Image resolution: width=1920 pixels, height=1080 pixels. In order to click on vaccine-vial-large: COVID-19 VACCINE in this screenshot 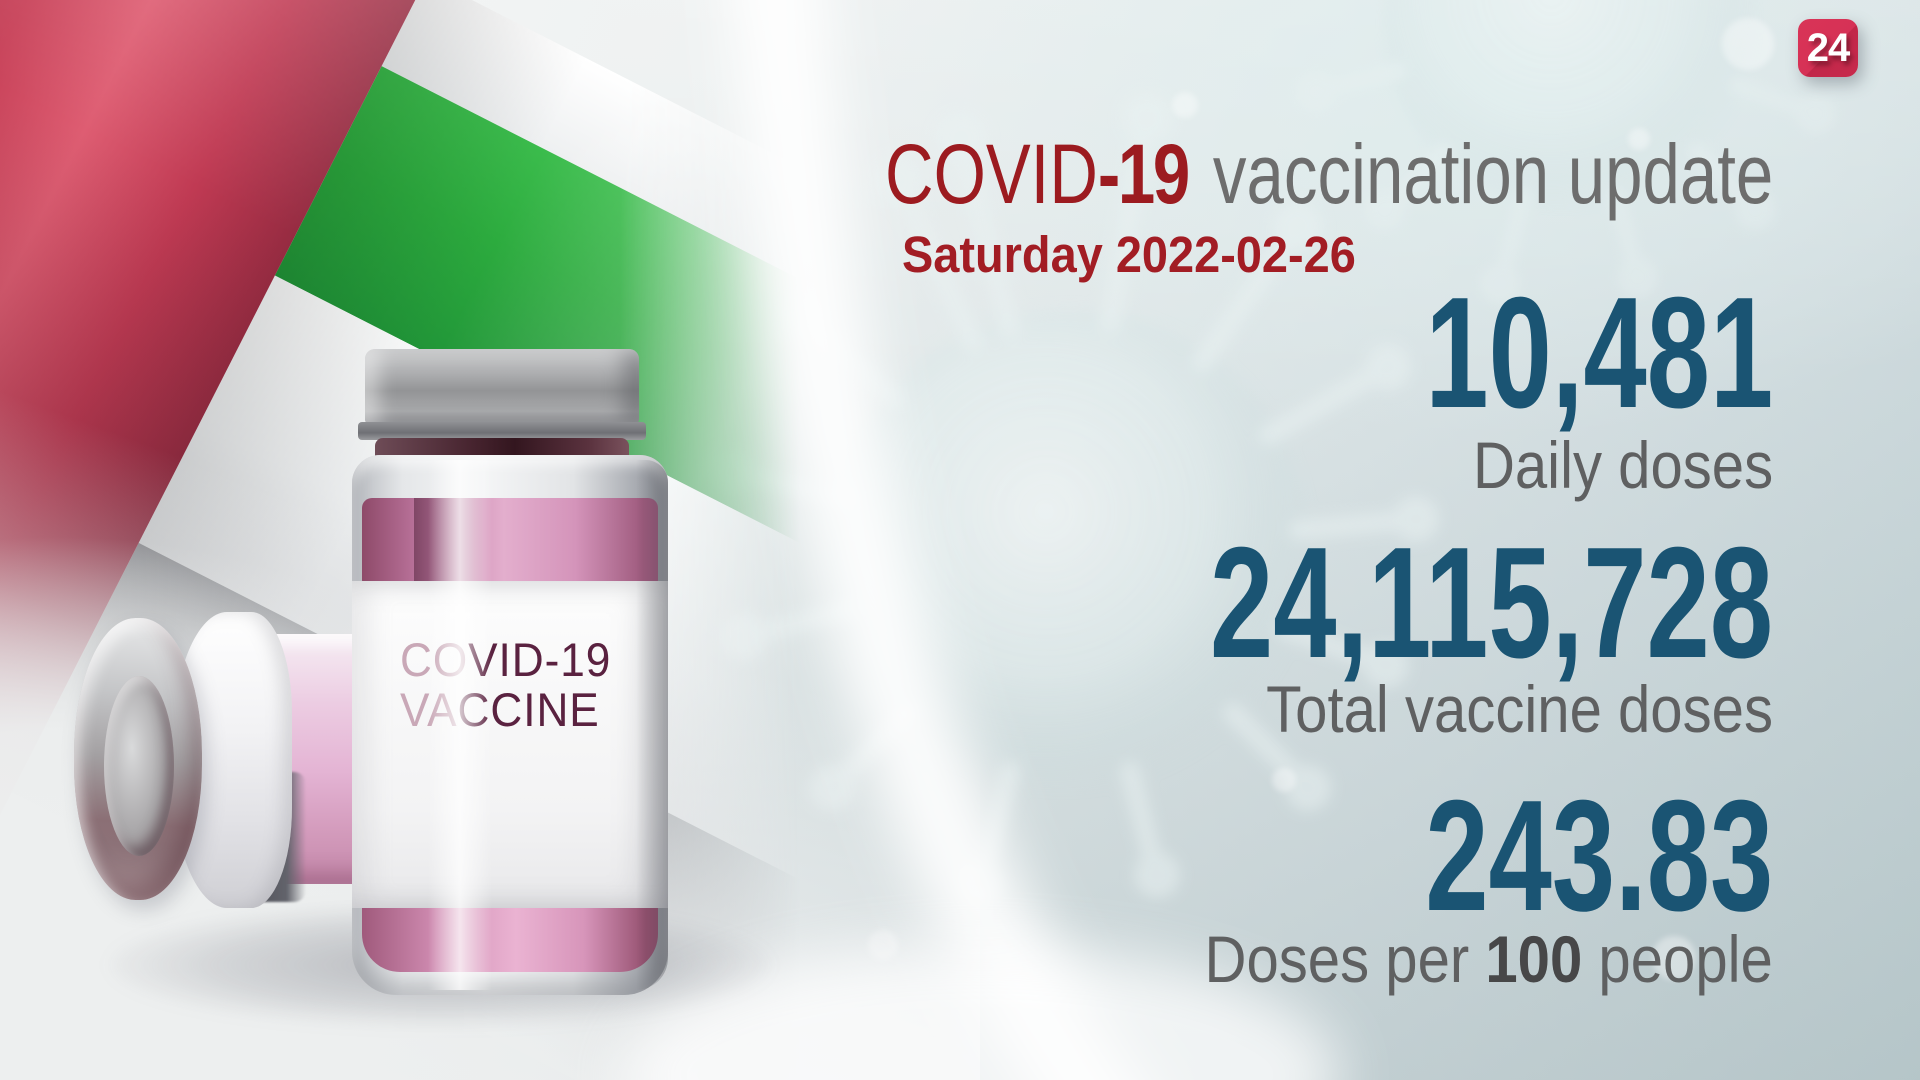, I will do `click(510, 670)`.